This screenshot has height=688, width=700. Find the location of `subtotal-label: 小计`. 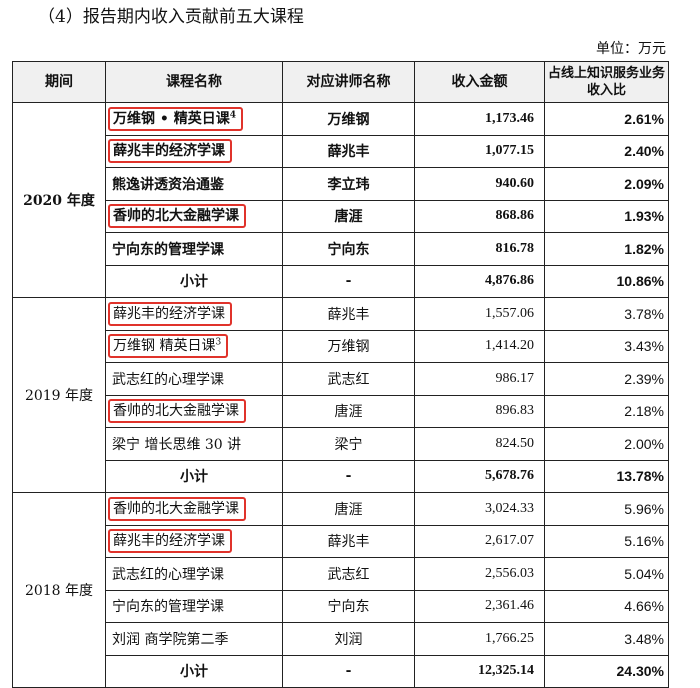

subtotal-label: 小计 is located at coordinates (194, 476).